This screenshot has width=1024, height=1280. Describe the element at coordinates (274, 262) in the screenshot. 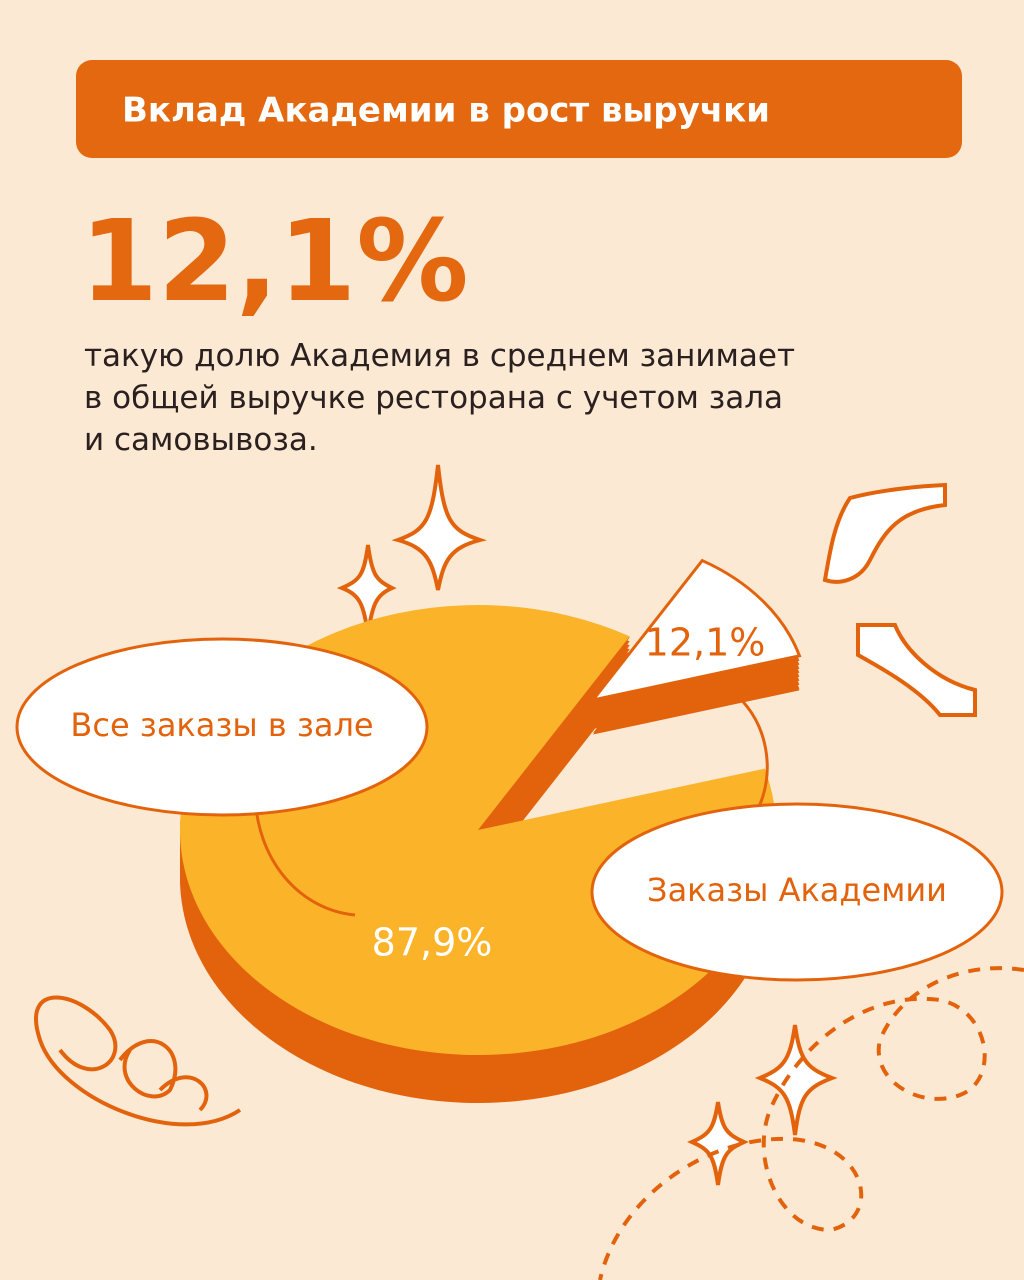

I see `headline: 12,1%` at that location.